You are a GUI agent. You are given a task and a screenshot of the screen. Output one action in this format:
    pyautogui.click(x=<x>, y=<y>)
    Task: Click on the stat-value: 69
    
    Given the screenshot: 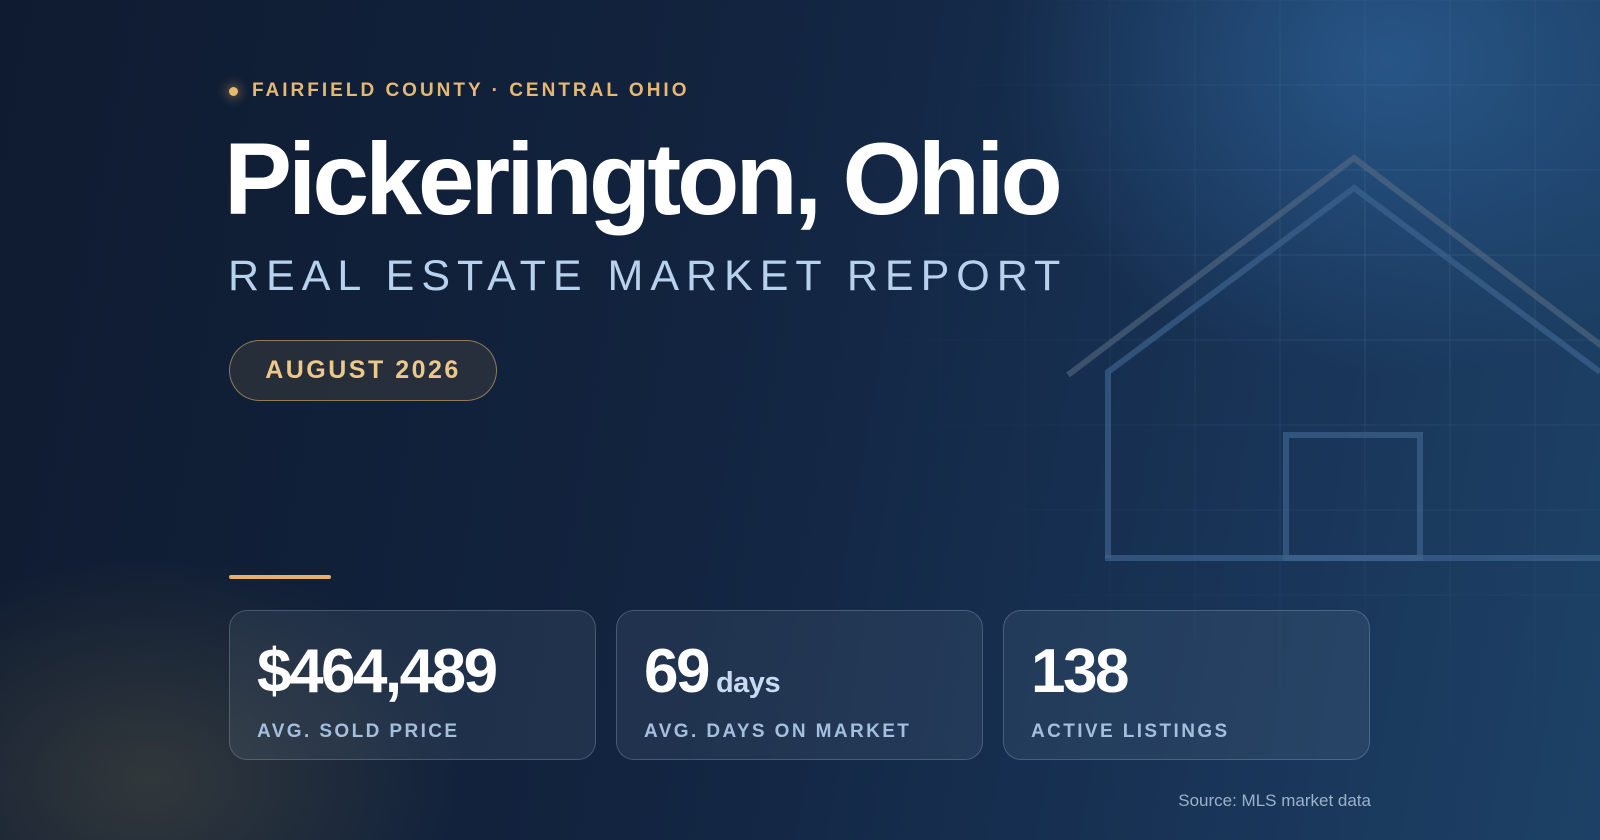 What is the action you would take?
    pyautogui.click(x=677, y=671)
    